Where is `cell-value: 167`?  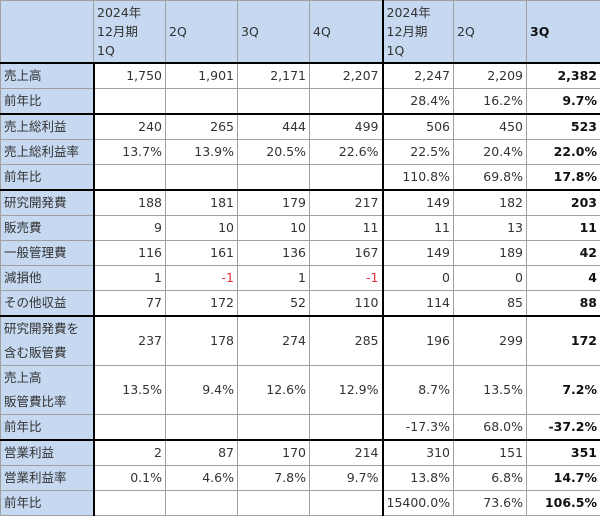 cell-value: 167 is located at coordinates (346, 253).